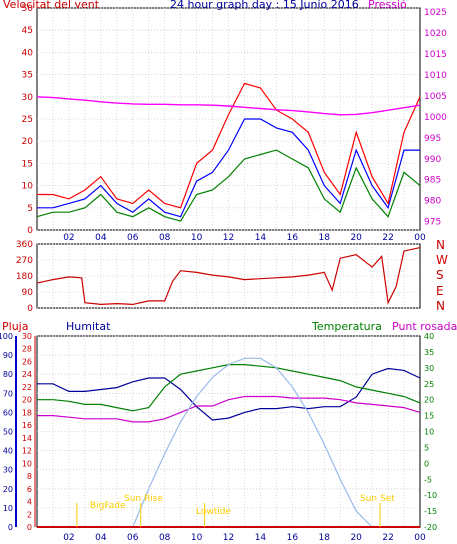  Describe the element at coordinates (29, 514) in the screenshot. I see `rain-y-tick-label: 2` at that location.